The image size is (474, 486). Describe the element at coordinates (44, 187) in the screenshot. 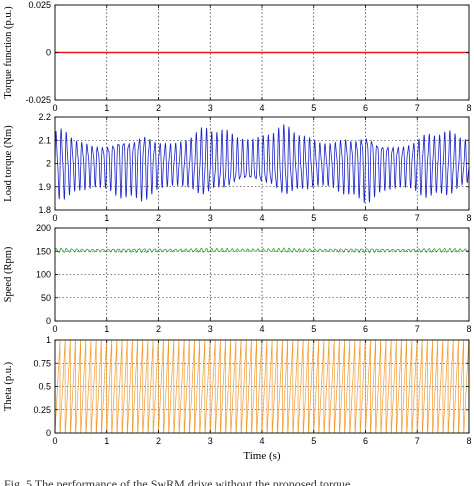

I see `y-tick-label: 1.9` at that location.